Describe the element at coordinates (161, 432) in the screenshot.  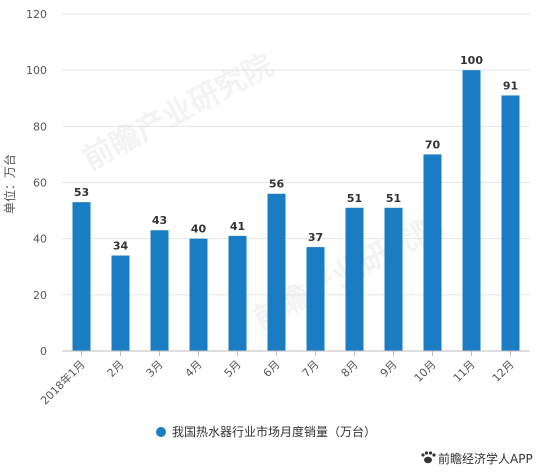
I see `legend-marker` at that location.